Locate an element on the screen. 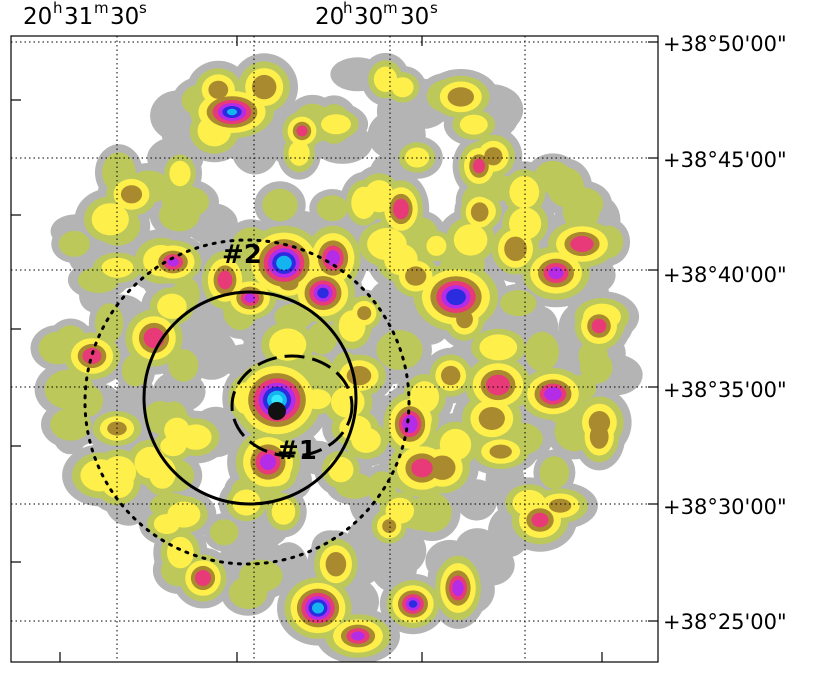 The image size is (830, 682). dec-label: +38°40'00" is located at coordinates (725, 275).